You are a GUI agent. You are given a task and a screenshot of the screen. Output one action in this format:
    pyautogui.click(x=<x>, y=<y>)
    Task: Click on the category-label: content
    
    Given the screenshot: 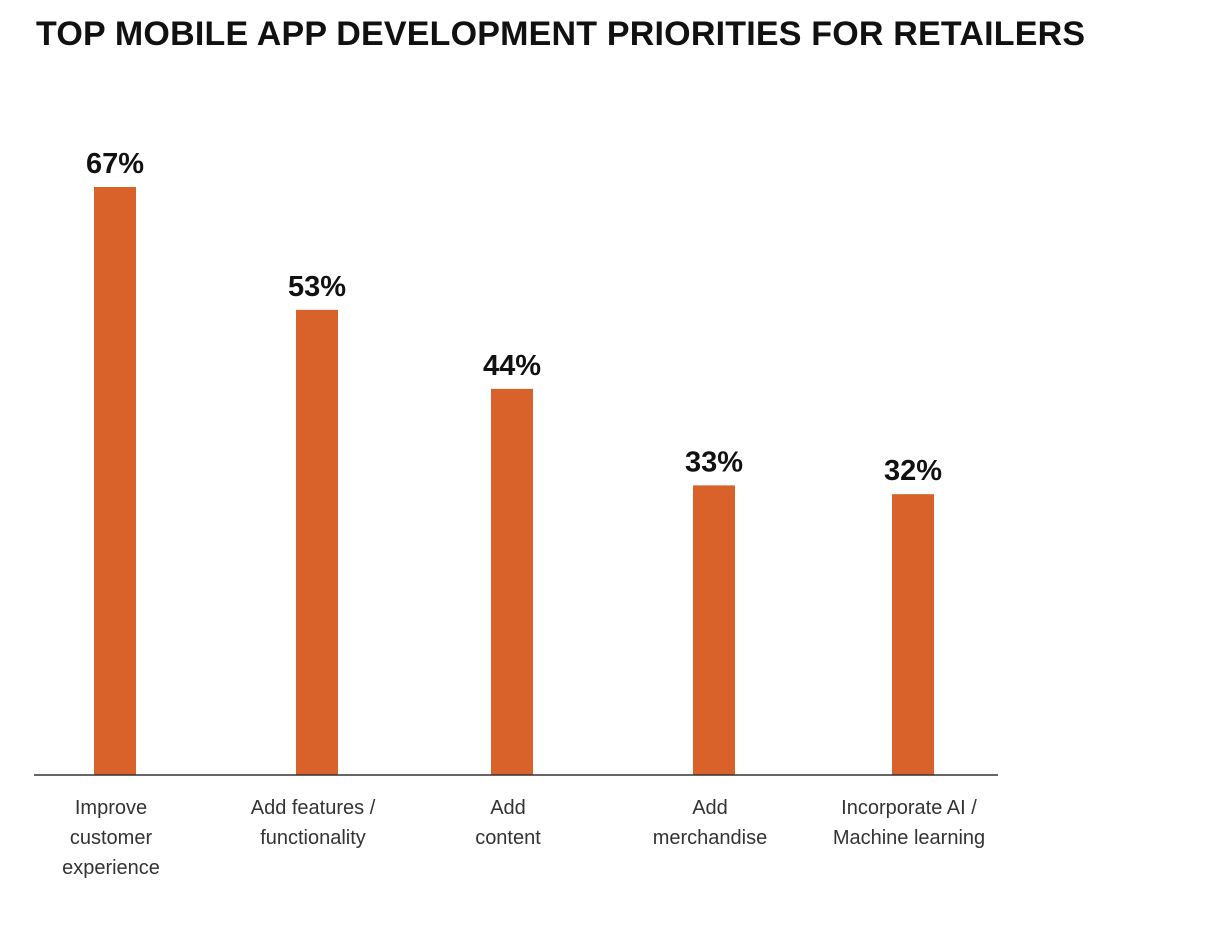 What is the action you would take?
    pyautogui.click(x=508, y=838)
    